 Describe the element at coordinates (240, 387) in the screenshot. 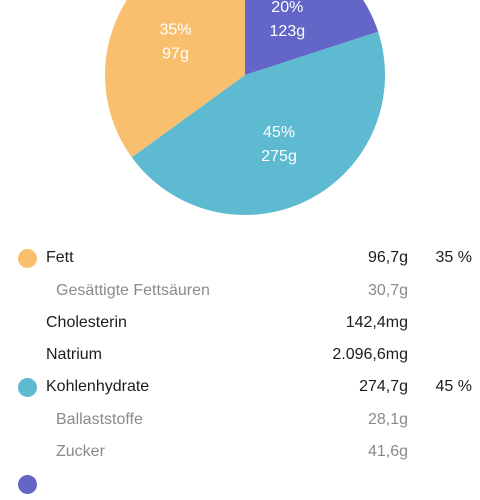

I see `nutrient-row: Kohlenhydrate 274,7g 45 %` at that location.